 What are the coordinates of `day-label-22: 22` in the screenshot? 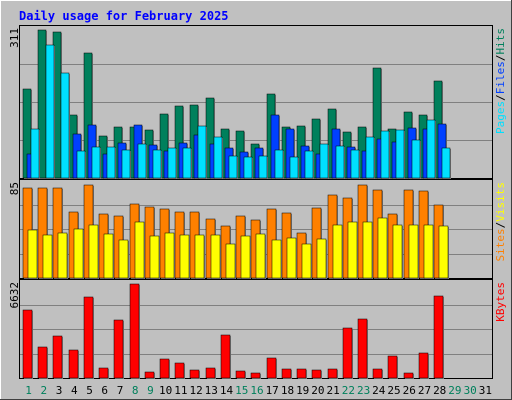 It's located at (348, 390).